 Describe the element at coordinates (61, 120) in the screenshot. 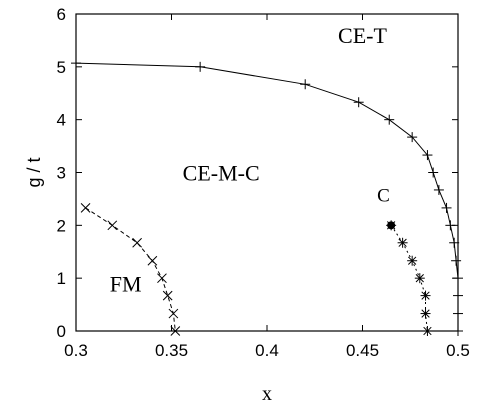

I see `y-tick-label: 4` at that location.